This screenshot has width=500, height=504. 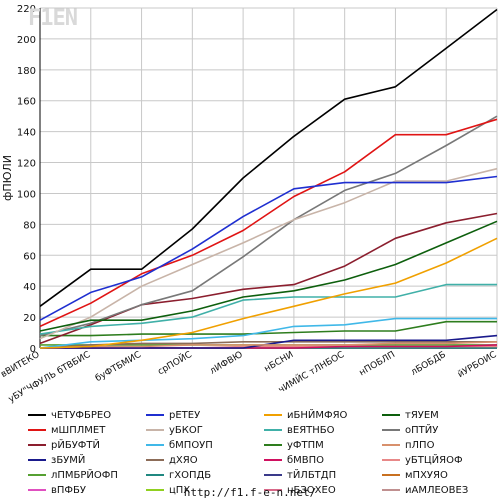 I want to click on y-tick-label: 160, so click(x=26, y=102).